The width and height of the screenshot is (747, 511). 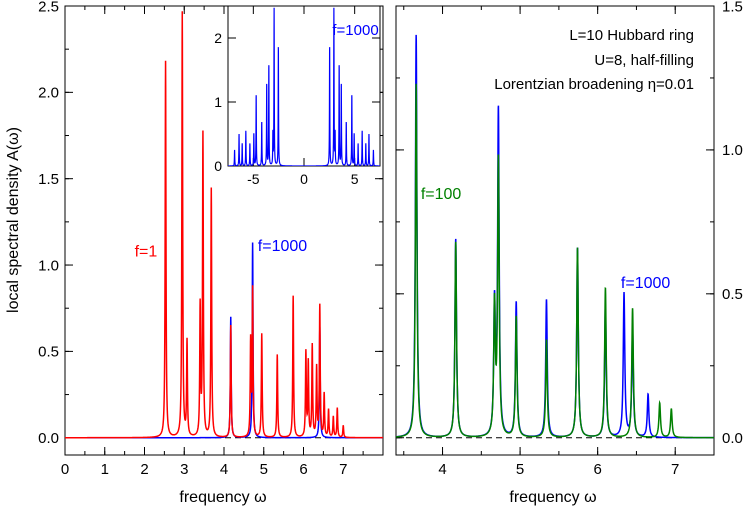 I want to click on left-y-tick-label: 0.5, so click(x=48, y=352).